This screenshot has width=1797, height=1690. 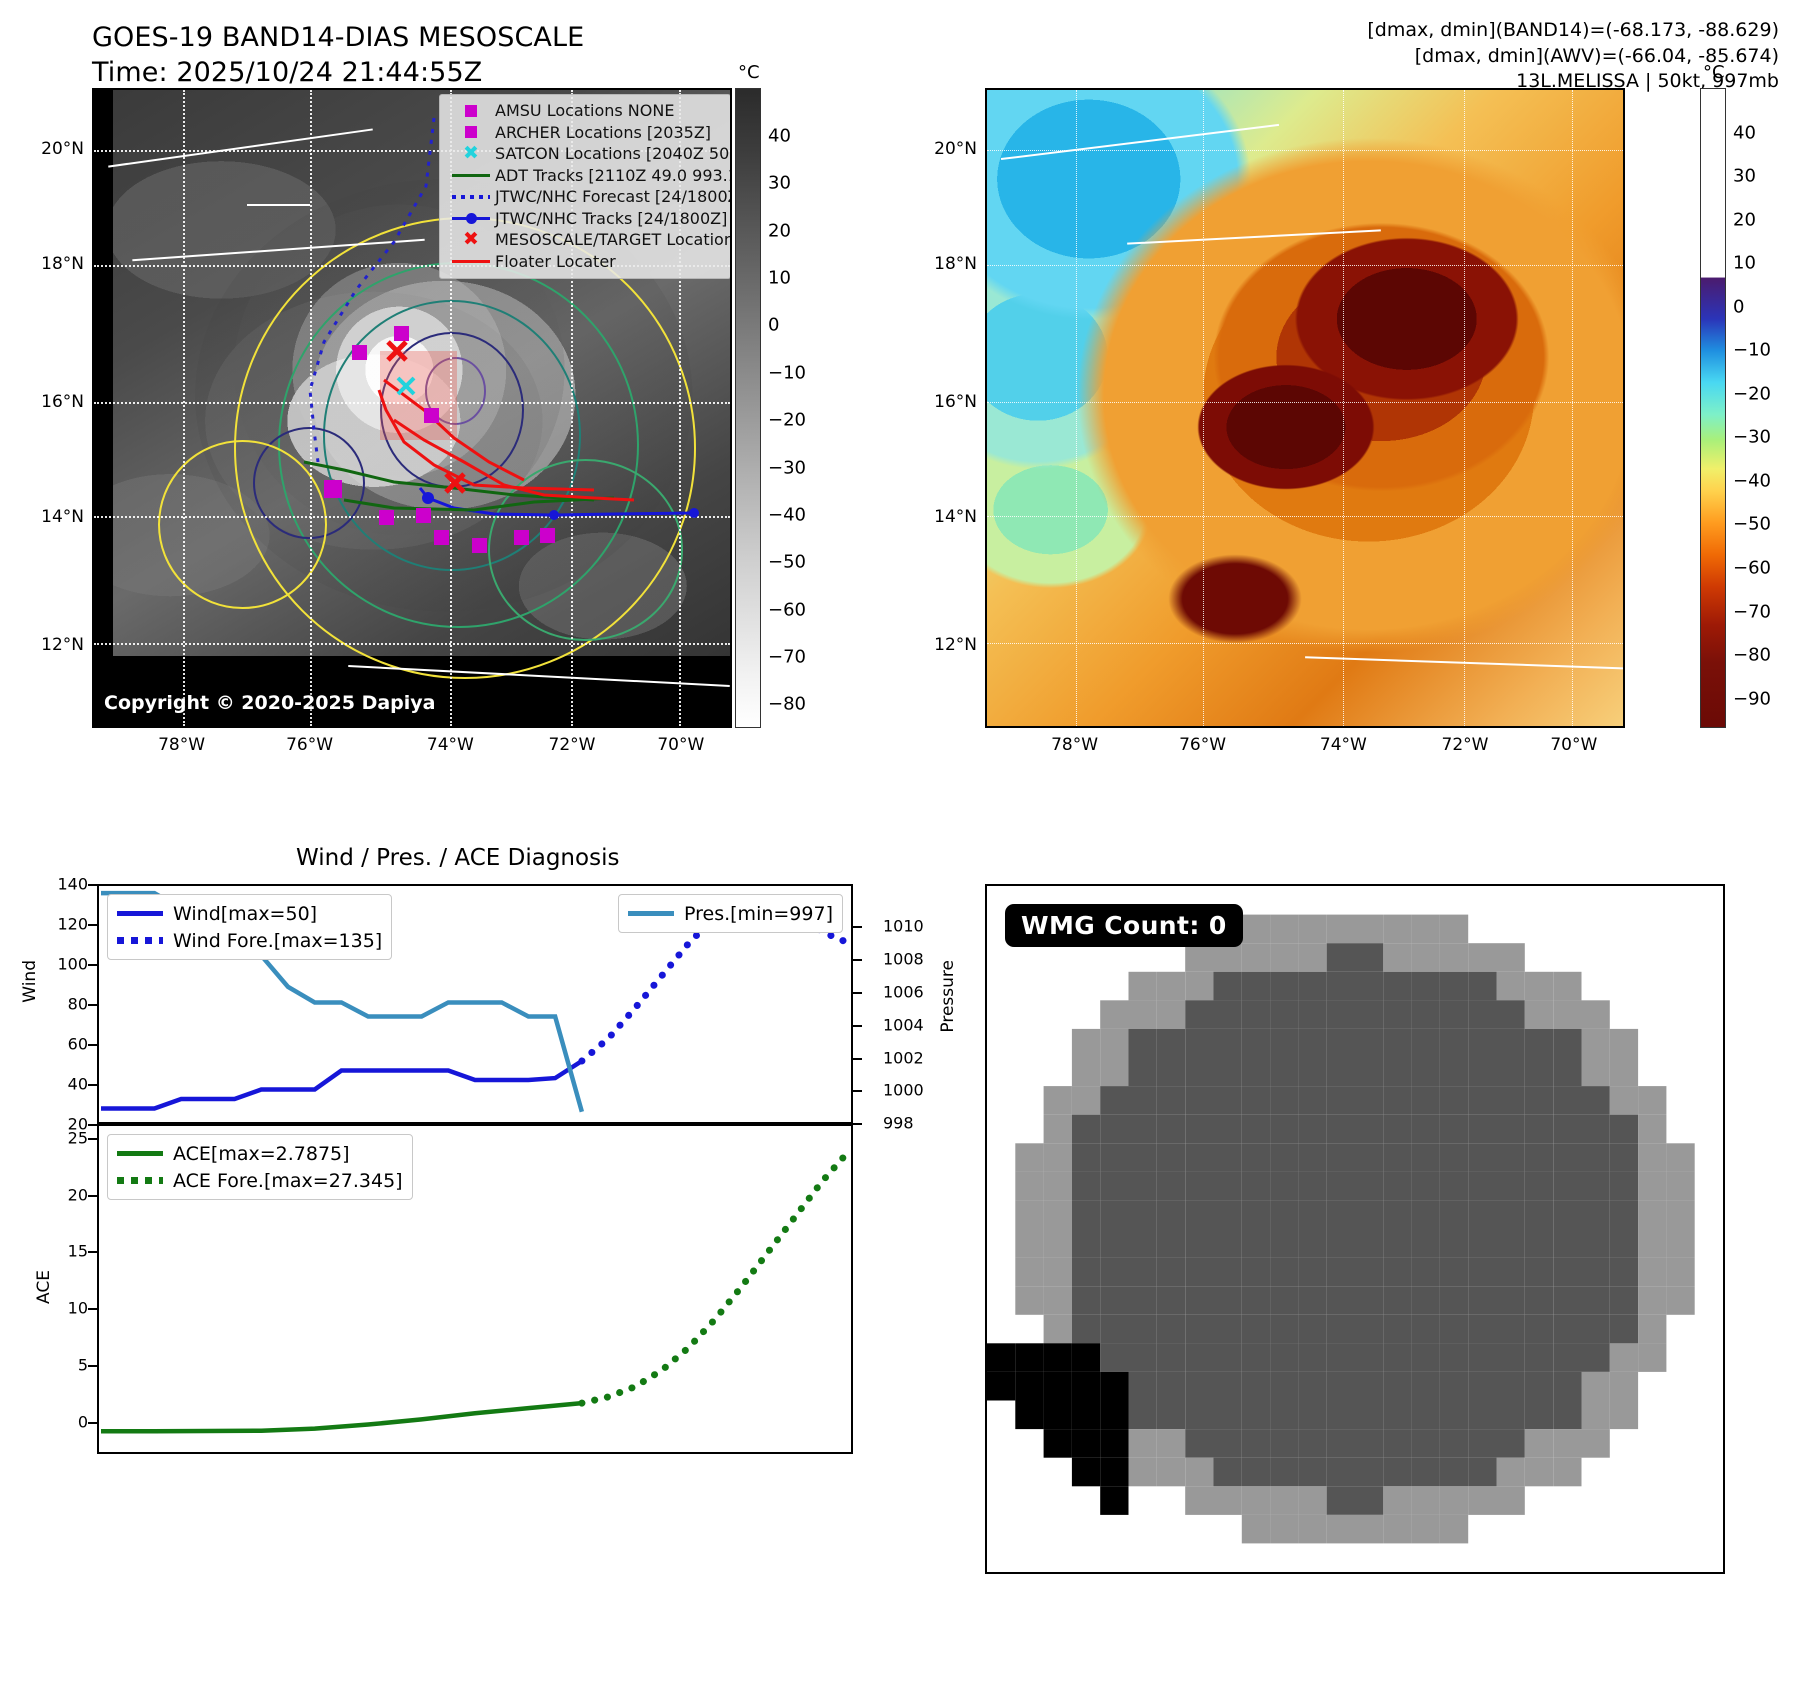 What do you see at coordinates (62, 264) in the screenshot?
I see `ir-lat-tick: 18°N` at bounding box center [62, 264].